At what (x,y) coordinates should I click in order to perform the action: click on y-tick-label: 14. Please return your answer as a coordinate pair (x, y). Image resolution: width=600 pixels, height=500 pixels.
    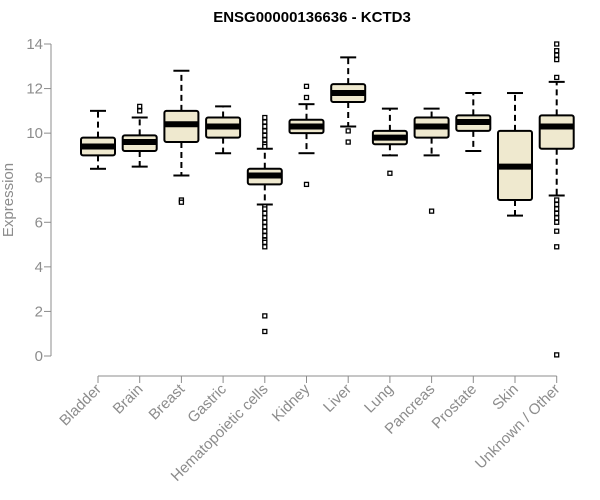
    Looking at the image, I should click on (34, 44).